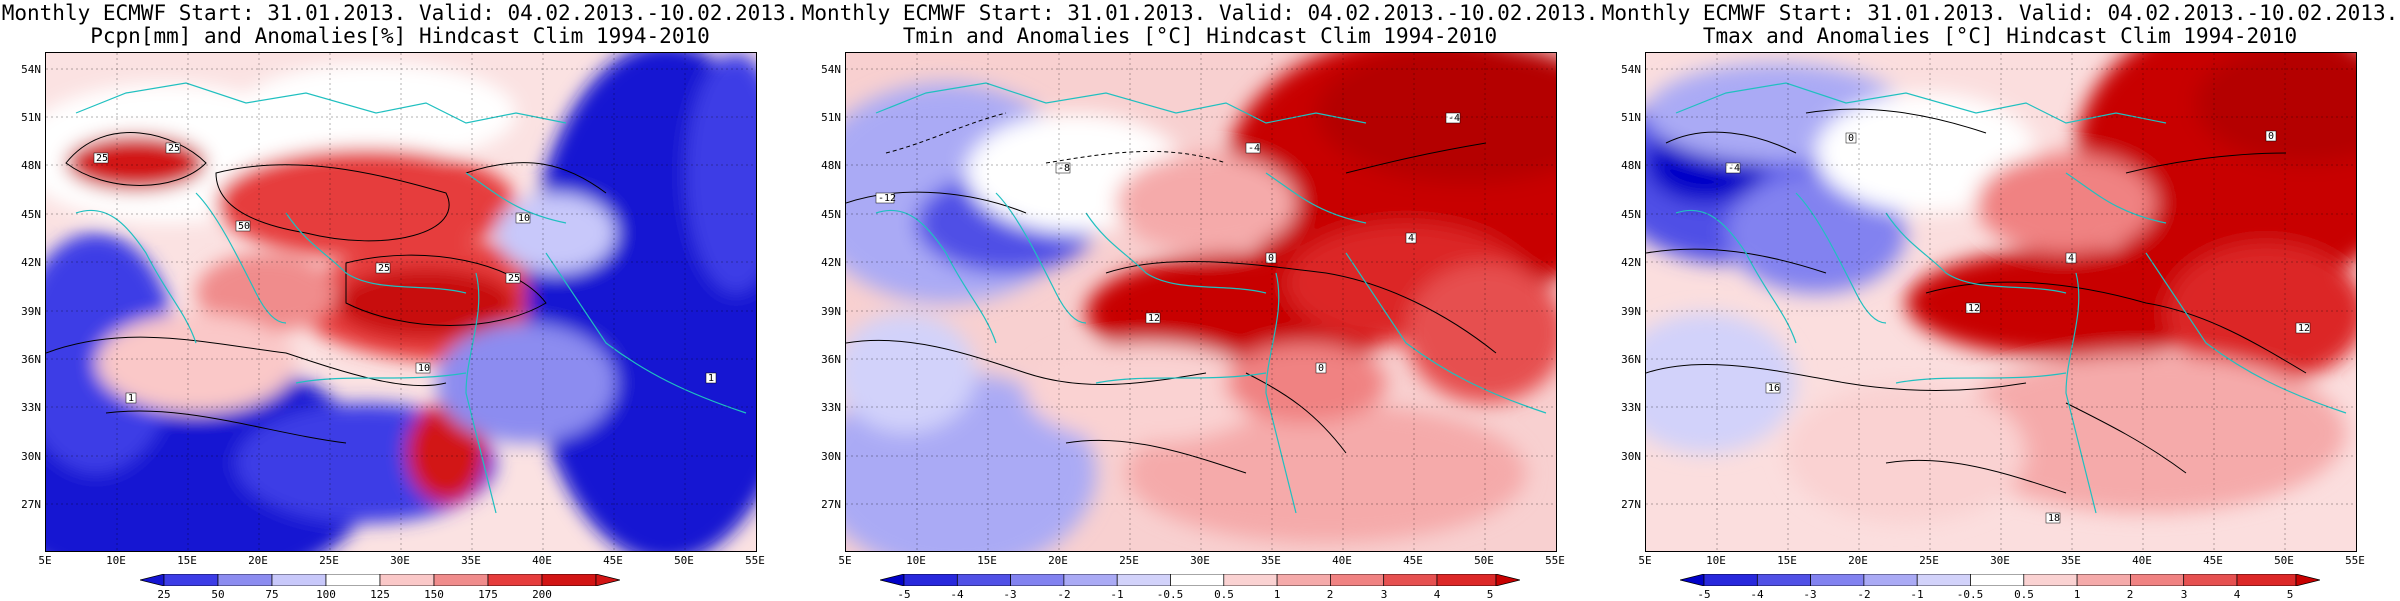 This screenshot has height=601, width=2400. I want to click on contour-label: -8, so click(1063, 168).